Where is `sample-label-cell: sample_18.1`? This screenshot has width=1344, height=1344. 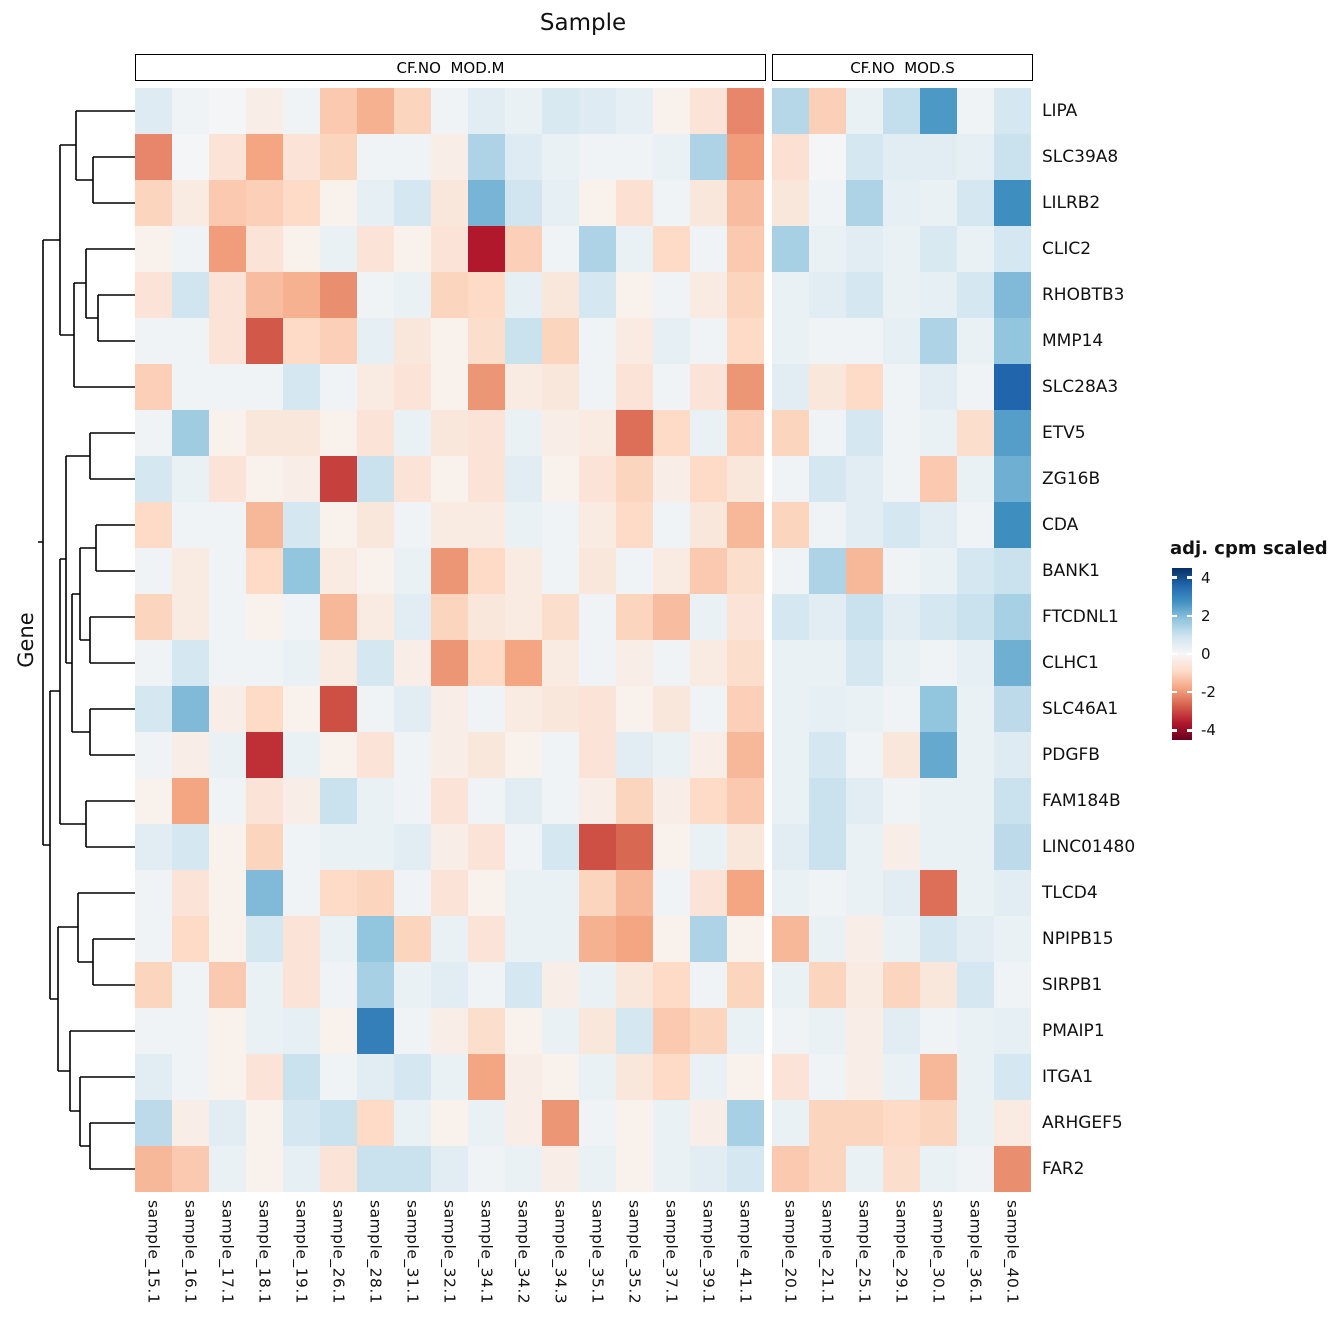 sample-label-cell: sample_18.1 is located at coordinates (264, 1252).